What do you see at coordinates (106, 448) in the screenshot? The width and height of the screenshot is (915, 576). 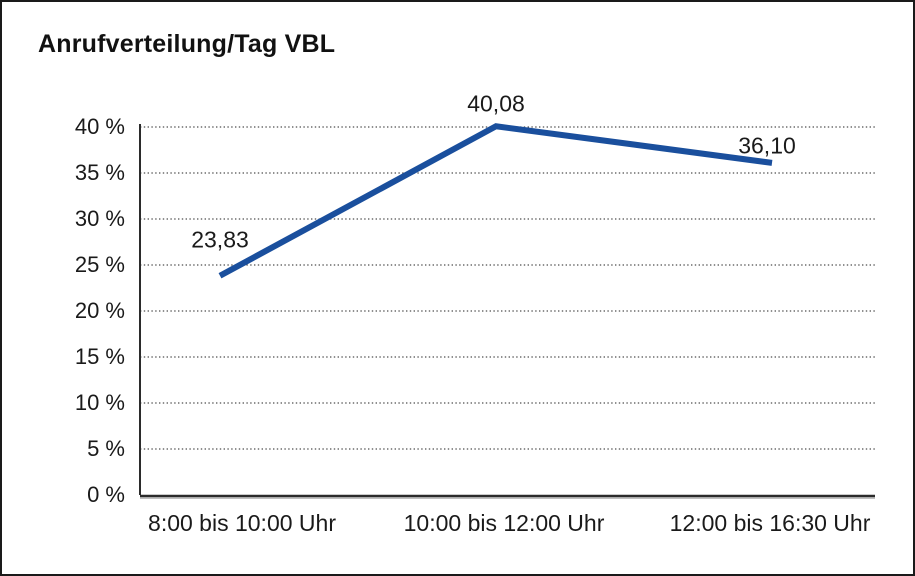 I see `y-tick-label: 5 %` at bounding box center [106, 448].